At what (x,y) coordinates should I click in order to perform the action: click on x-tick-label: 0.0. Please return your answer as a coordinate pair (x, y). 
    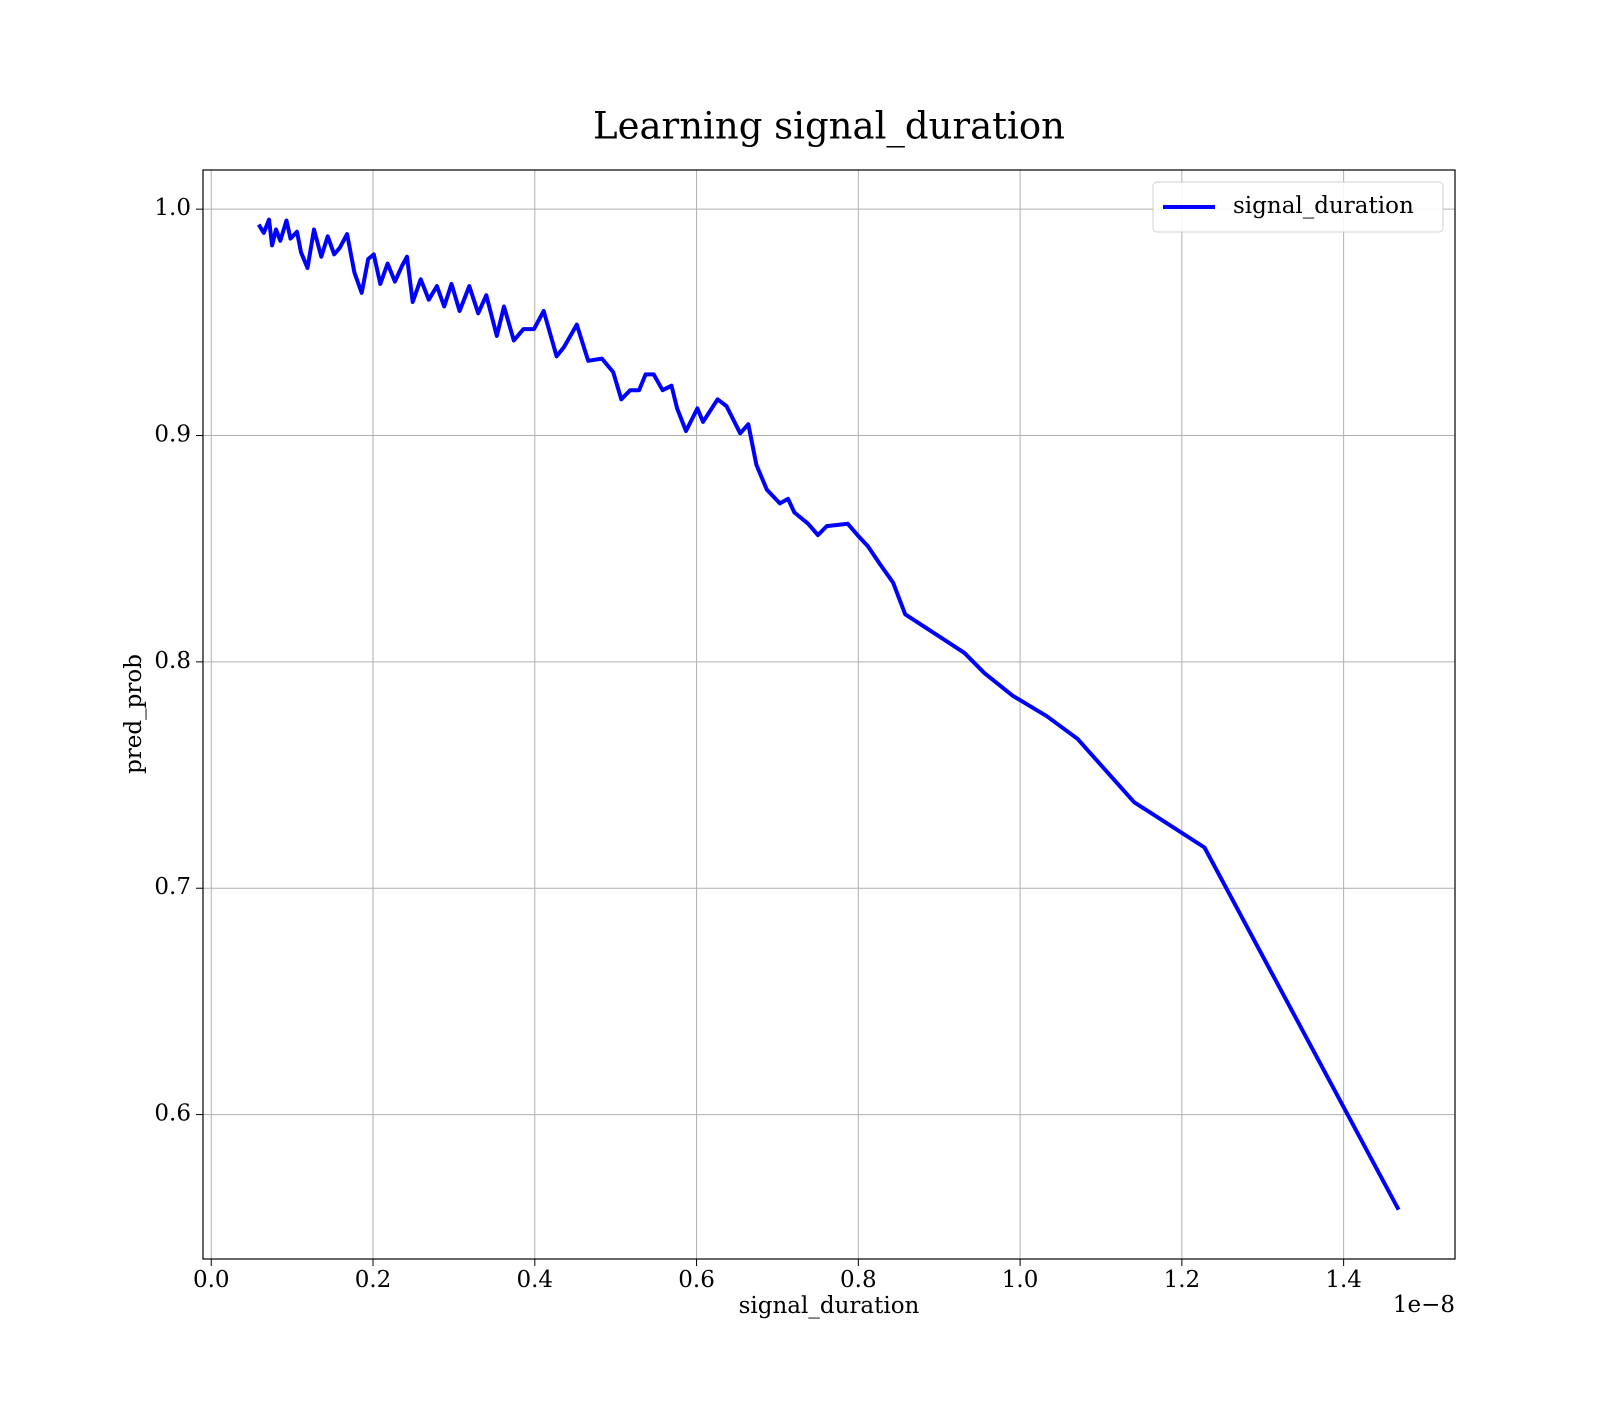
    Looking at the image, I should click on (211, 1280).